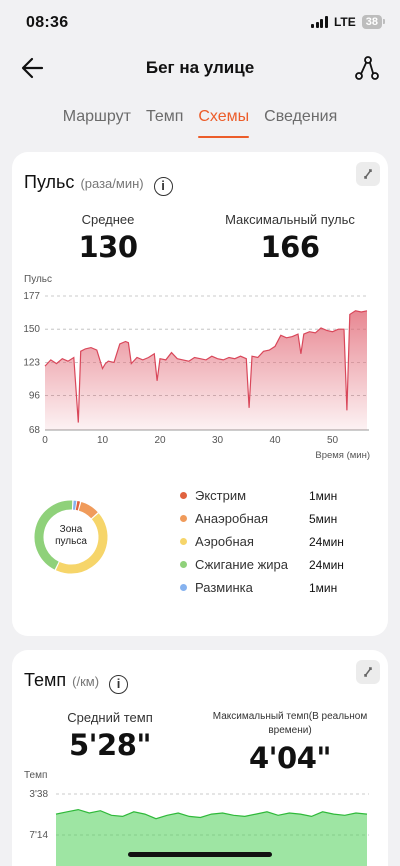  Describe the element at coordinates (45, 440) in the screenshot. I see `x-tick-label: 0` at that location.